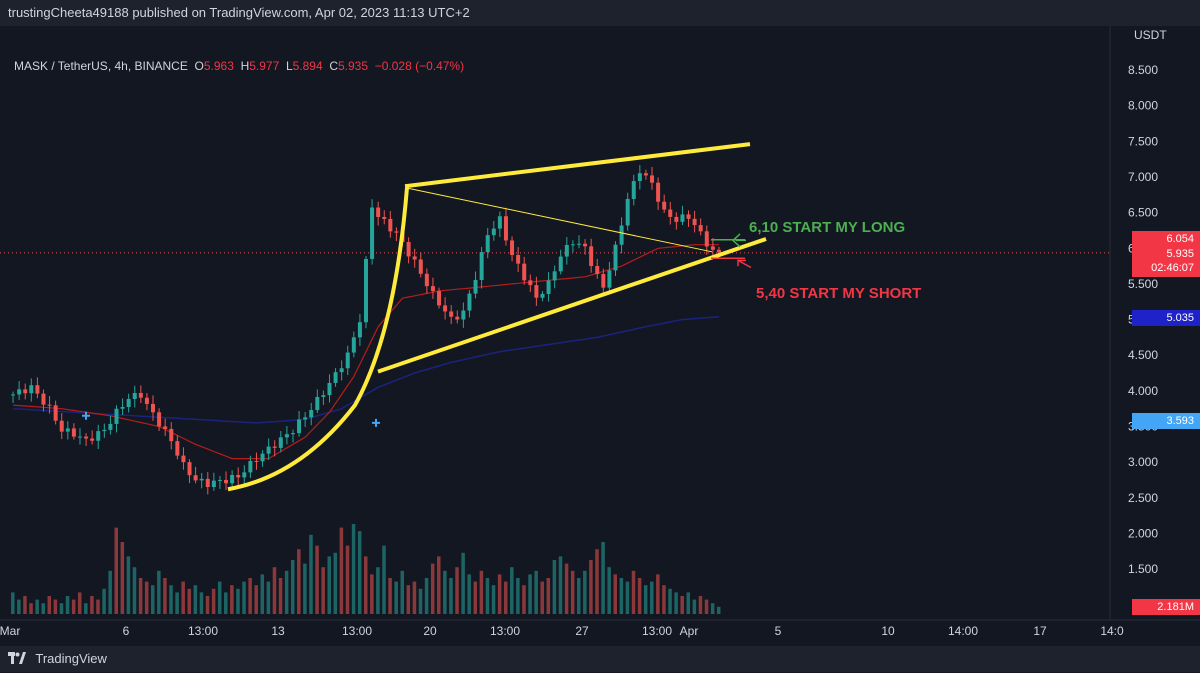 The width and height of the screenshot is (1200, 673). I want to click on time-tick-label: 10, so click(888, 631).